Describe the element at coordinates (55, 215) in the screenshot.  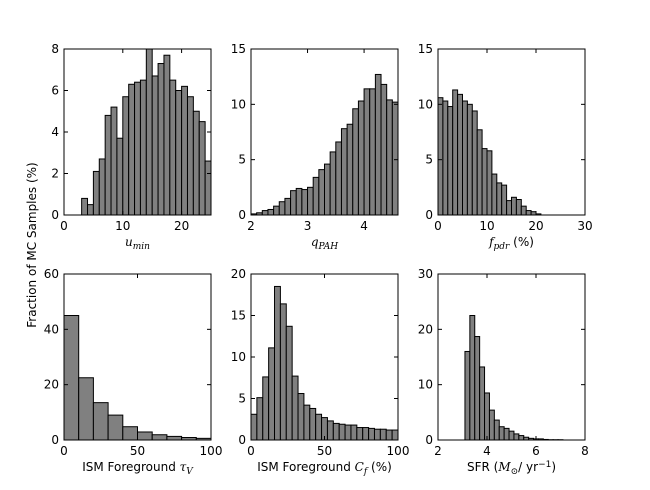
I see `ytick-label-umin-0: 0` at that location.